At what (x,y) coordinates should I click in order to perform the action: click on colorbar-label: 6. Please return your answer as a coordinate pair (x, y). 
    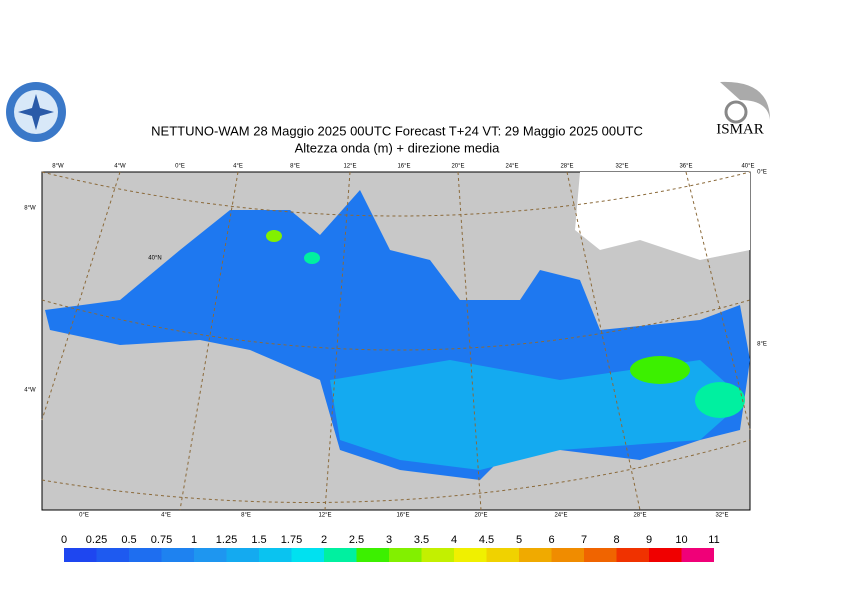
    Looking at the image, I should click on (551, 540).